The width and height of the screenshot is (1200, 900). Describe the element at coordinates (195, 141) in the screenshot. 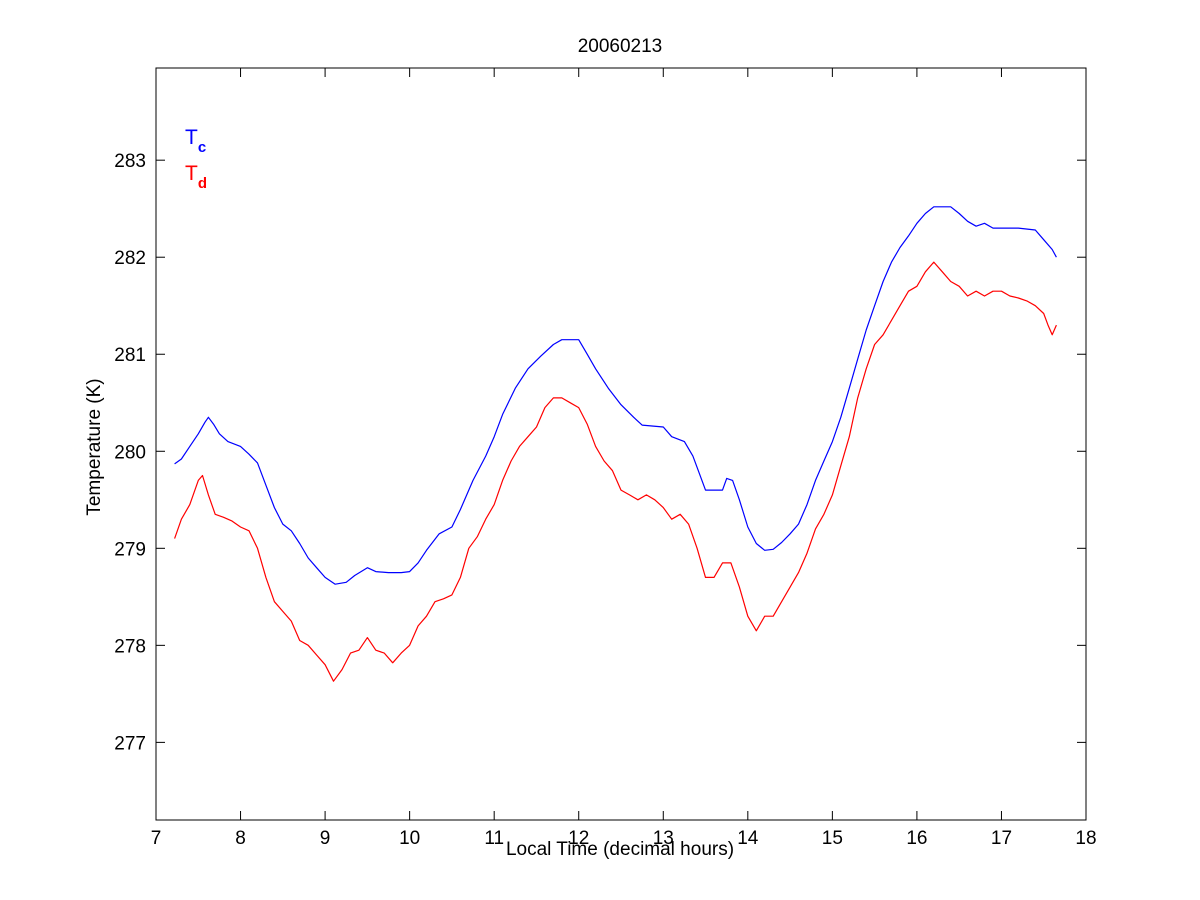

I see `legend-entry: Tc` at that location.